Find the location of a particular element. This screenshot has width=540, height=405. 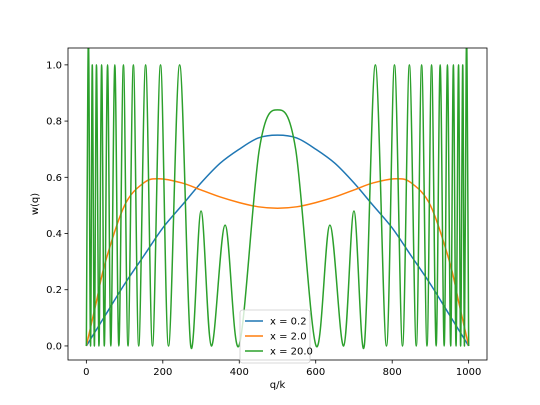

legend-box is located at coordinates (275, 336).